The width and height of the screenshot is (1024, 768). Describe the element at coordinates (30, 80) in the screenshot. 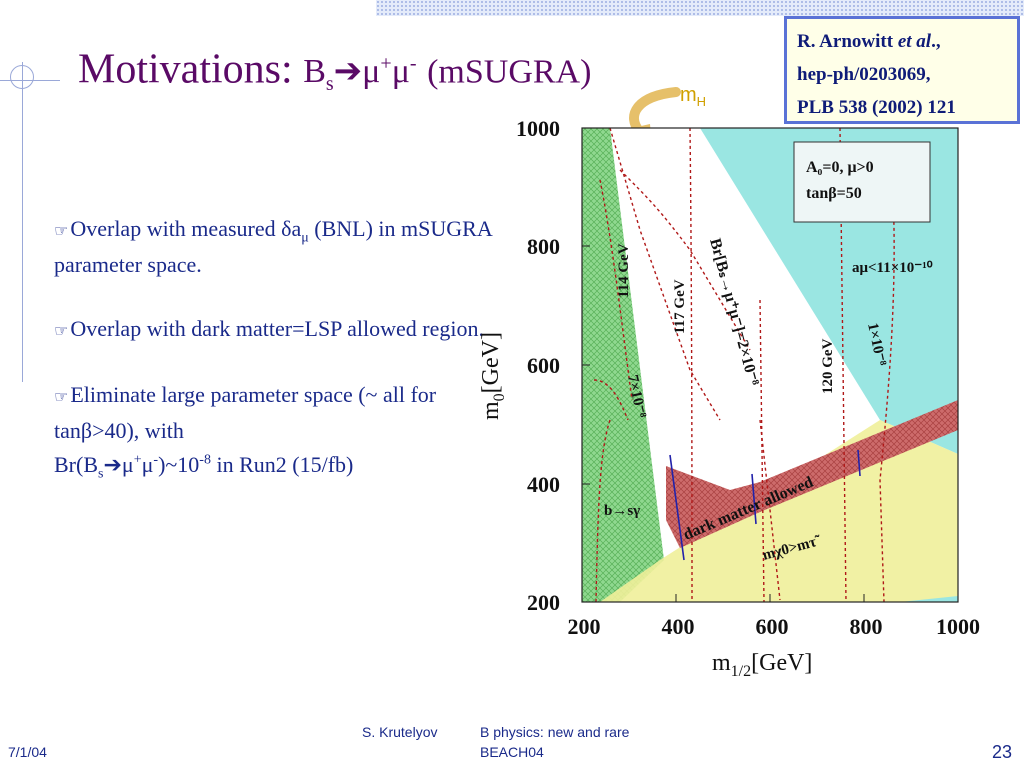

I see `decorative-horizontal-line` at that location.